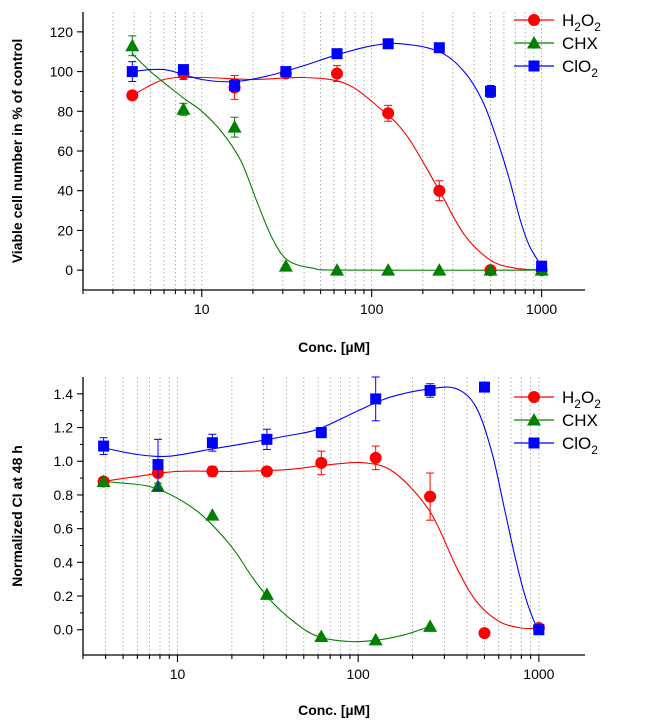 The height and width of the screenshot is (722, 646). I want to click on y-tick-label: 0.6, so click(64, 529).